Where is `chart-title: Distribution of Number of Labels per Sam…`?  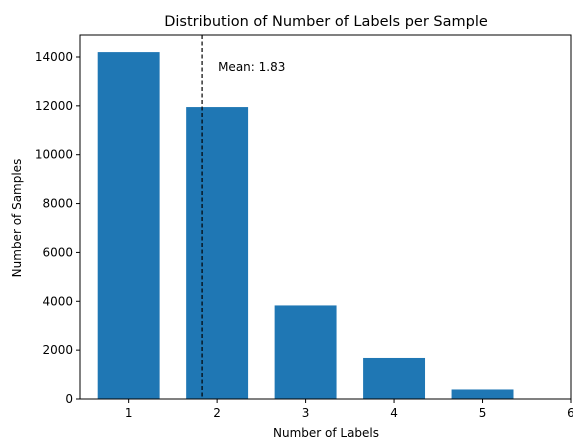 chart-title: Distribution of Number of Labels per Sam… is located at coordinates (326, 22).